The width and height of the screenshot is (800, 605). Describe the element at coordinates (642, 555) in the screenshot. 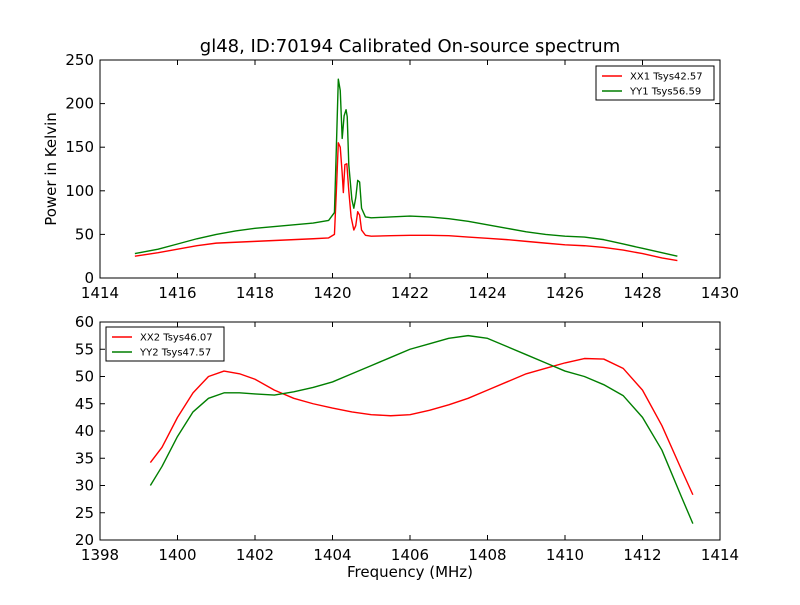

I see `x-tick-label: 1412` at that location.